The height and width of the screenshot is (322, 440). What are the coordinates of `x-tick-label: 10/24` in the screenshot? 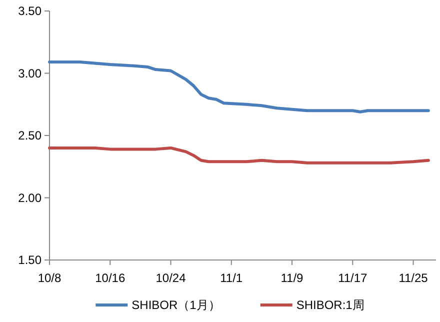 It's located at (171, 278).